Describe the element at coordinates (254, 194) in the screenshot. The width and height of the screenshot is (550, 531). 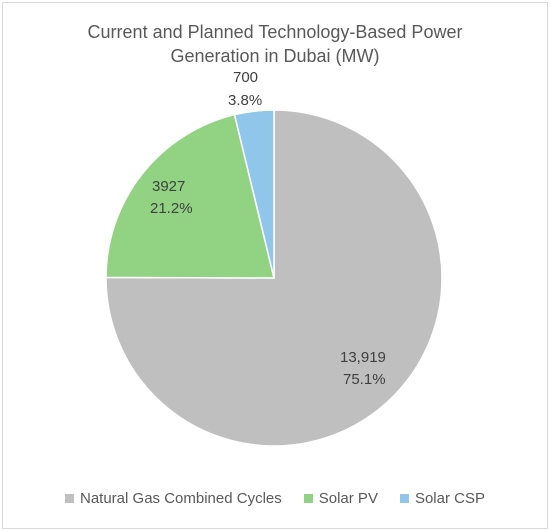
I see `pie-slice-solar-csp` at that location.